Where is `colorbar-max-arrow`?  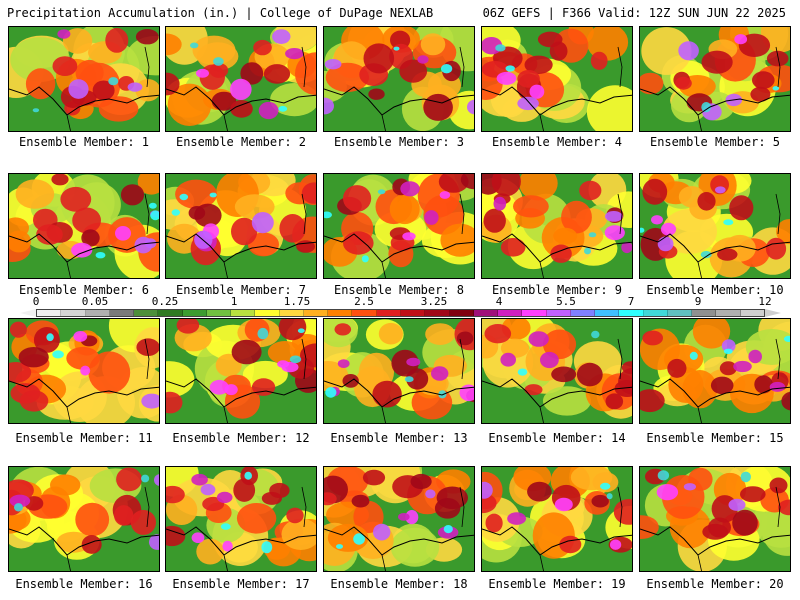
colorbar-max-arrow is located at coordinates (773, 313).